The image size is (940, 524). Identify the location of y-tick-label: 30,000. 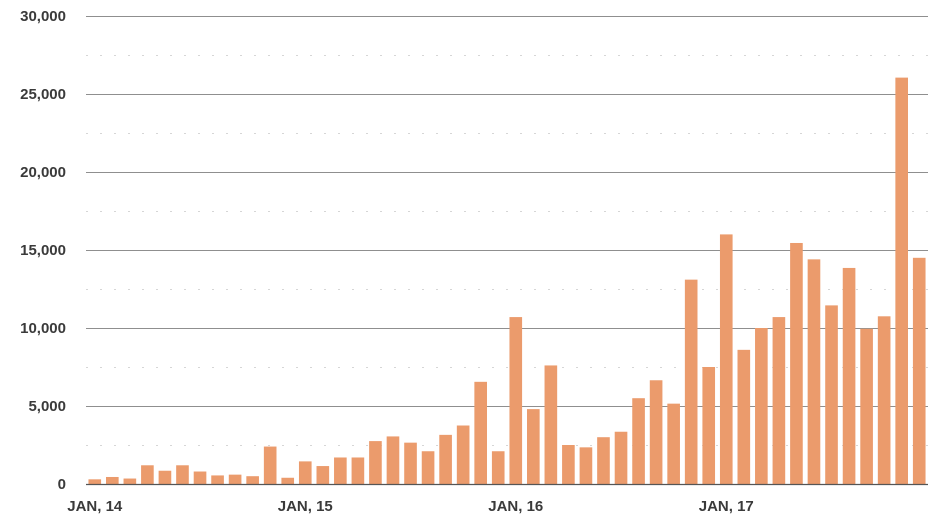
(43, 16).